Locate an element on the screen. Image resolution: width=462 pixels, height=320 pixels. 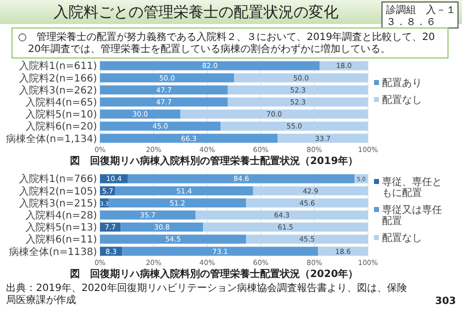
source-note: 出典：2019年、2020年回復期リハビリテーション病棟協会調査報告書より、図は、保険局医療課が作成 is located at coordinates (206, 294).